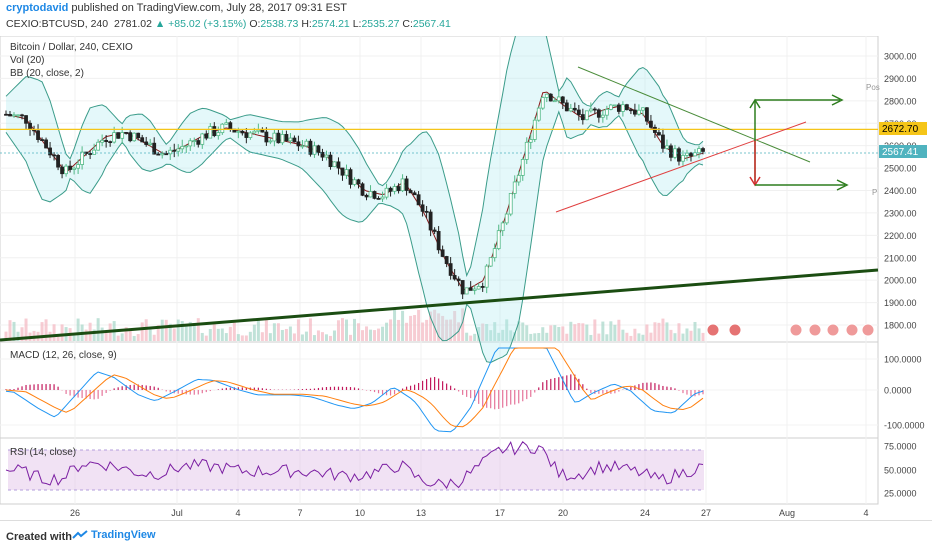 The image size is (932, 551). Describe the element at coordinates (694, 114) in the screenshot. I see `descending-resistance-trendline` at that location.